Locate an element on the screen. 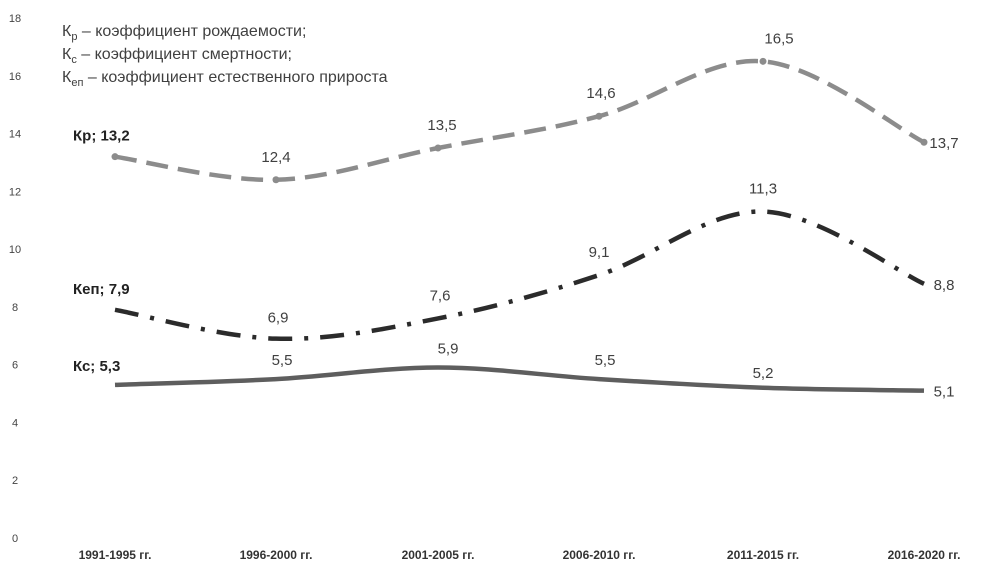 The width and height of the screenshot is (1002, 564). y-tick-label: 14 is located at coordinates (15, 135).